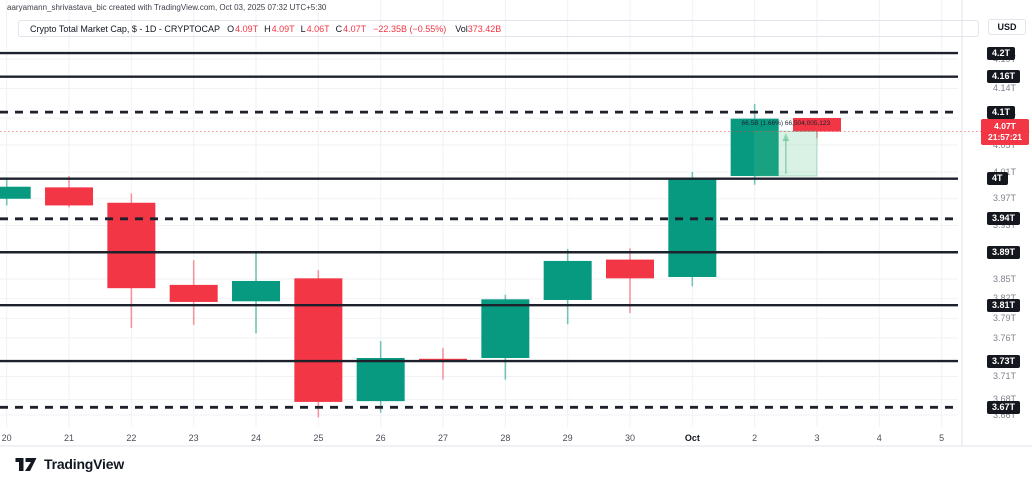 This screenshot has height=480, width=1032. I want to click on price-level-badge: 3.89T, so click(1004, 252).